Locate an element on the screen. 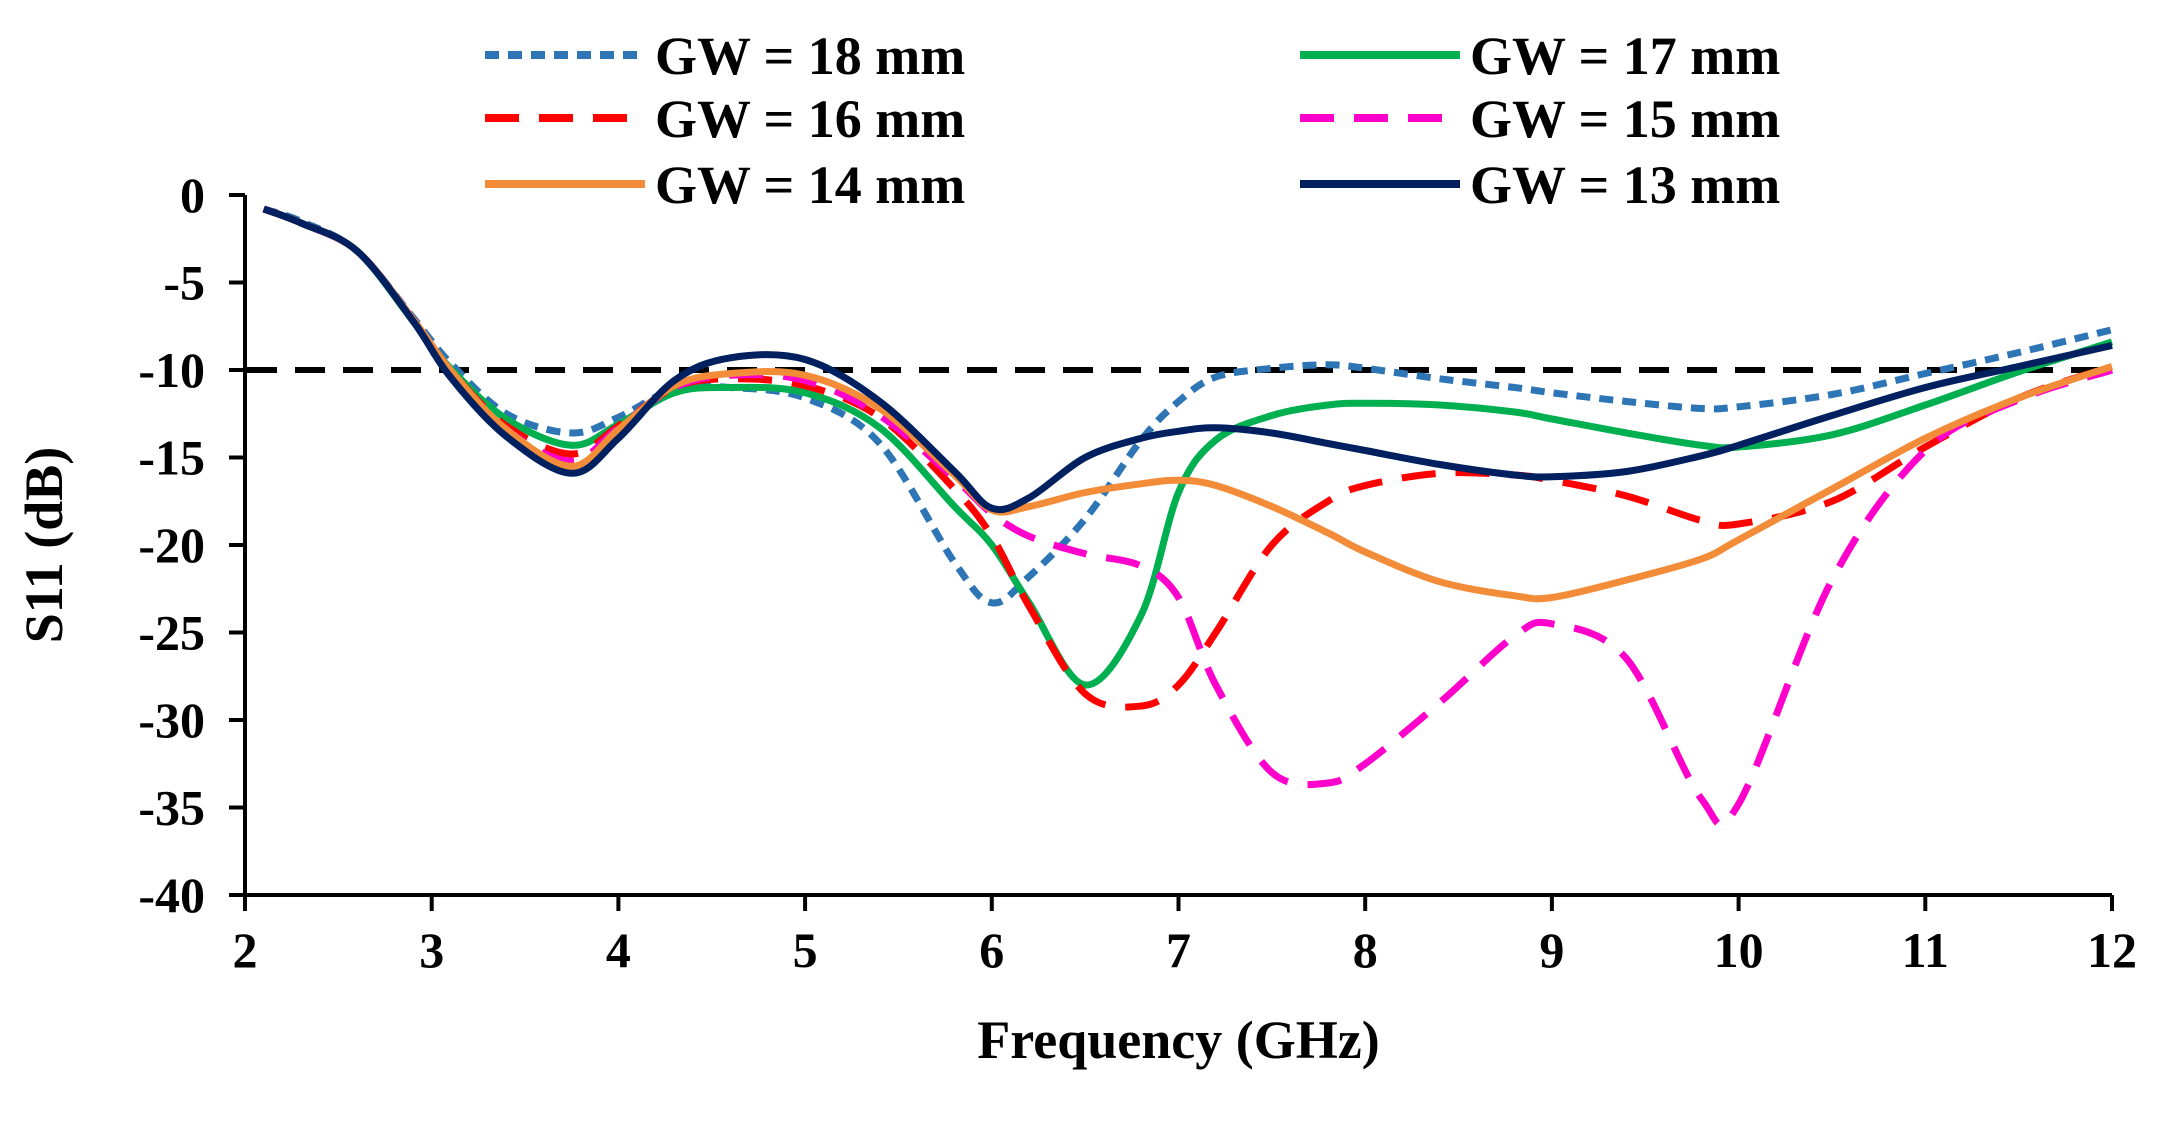  legend-label: GW = 18 mm is located at coordinates (810, 56).